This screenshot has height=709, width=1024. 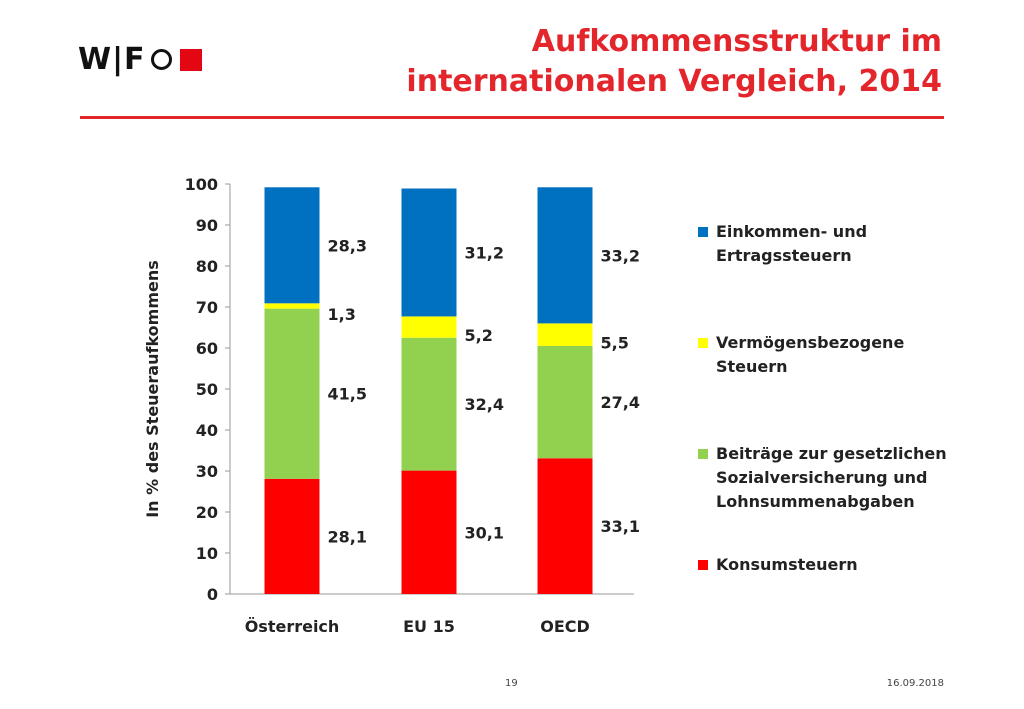 What do you see at coordinates (703, 565) in the screenshot?
I see `legend-swatch-konsum` at bounding box center [703, 565].